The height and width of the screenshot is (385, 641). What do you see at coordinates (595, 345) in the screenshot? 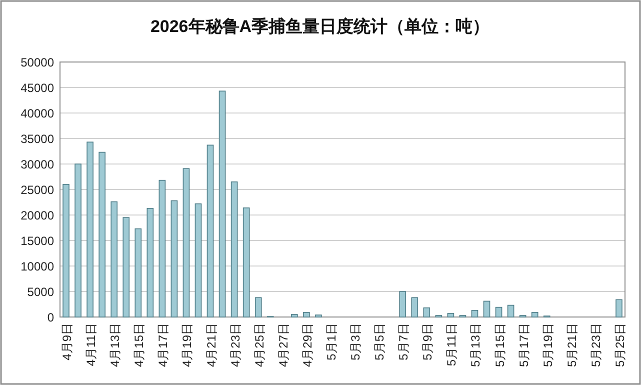
I see `x-tick-label: 5月23日` at bounding box center [595, 345].